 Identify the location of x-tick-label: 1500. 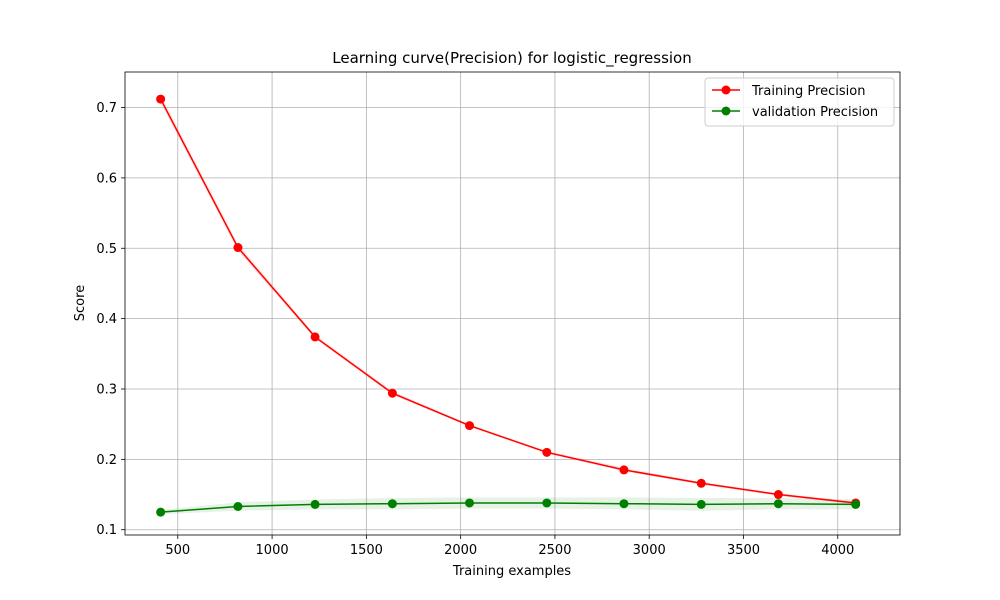
(366, 550).